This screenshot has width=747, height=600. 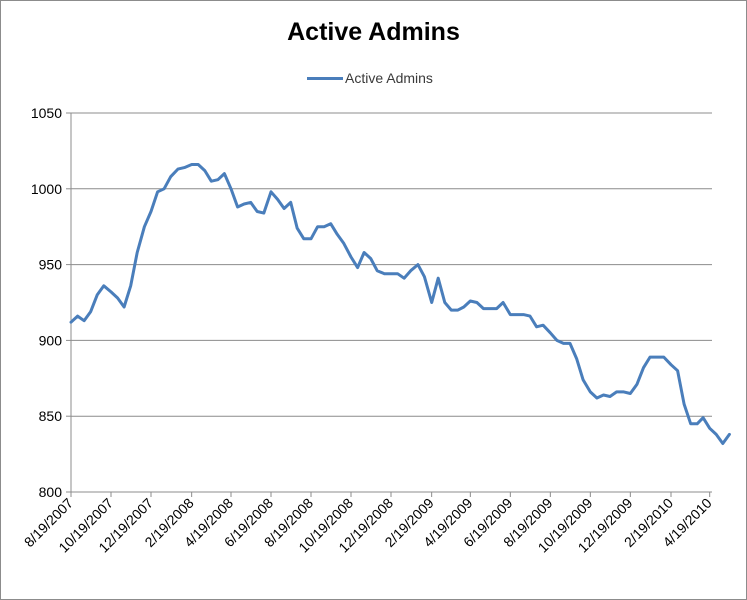 What do you see at coordinates (325, 78) in the screenshot?
I see `legend-swatch` at bounding box center [325, 78].